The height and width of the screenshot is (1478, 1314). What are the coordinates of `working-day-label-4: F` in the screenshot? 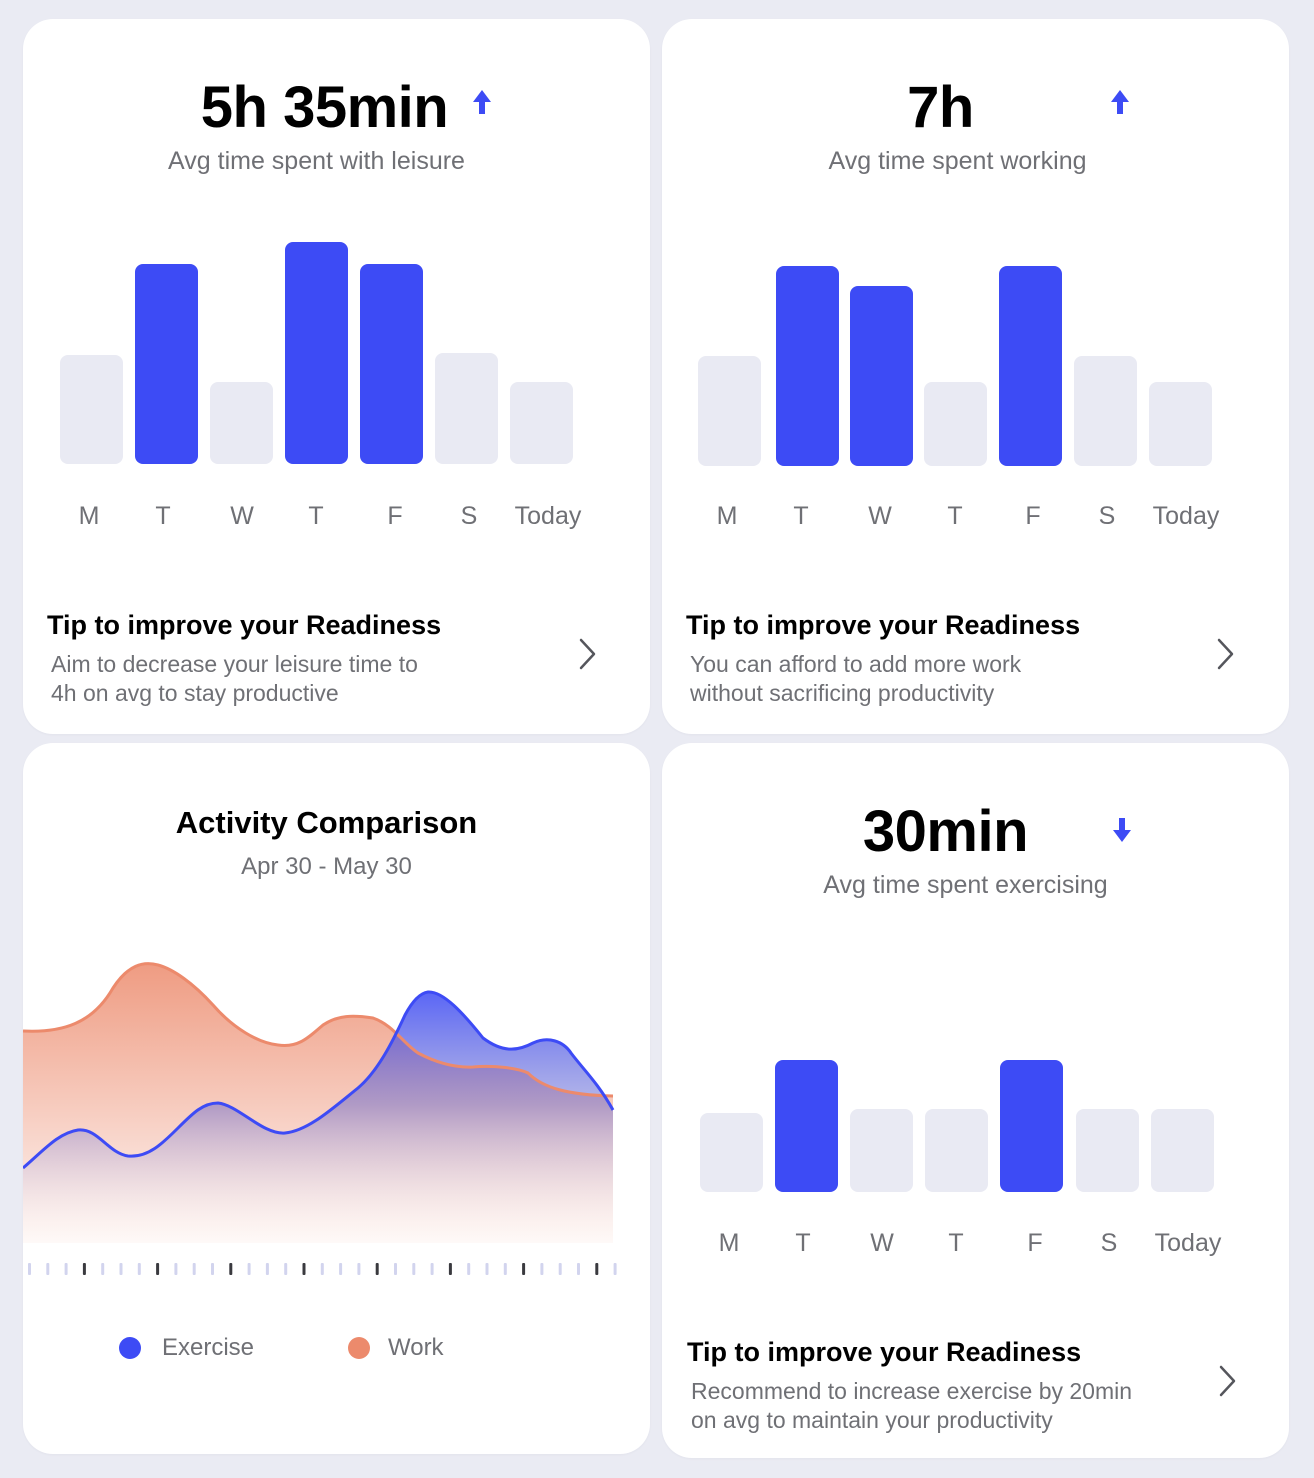 It's located at (1033, 516).